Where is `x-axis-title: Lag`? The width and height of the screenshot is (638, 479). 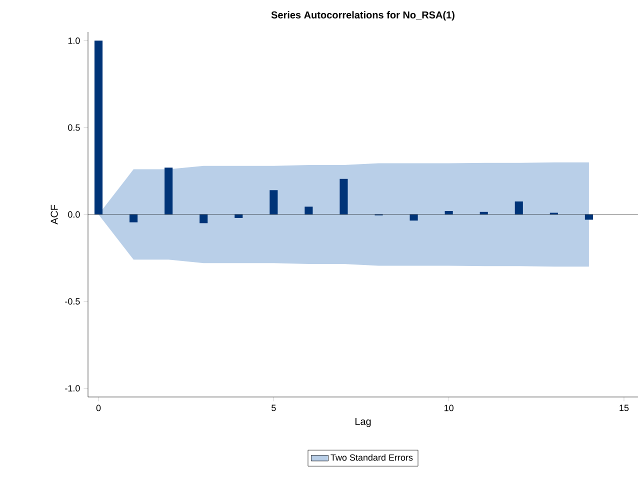 x-axis-title: Lag is located at coordinates (363, 422).